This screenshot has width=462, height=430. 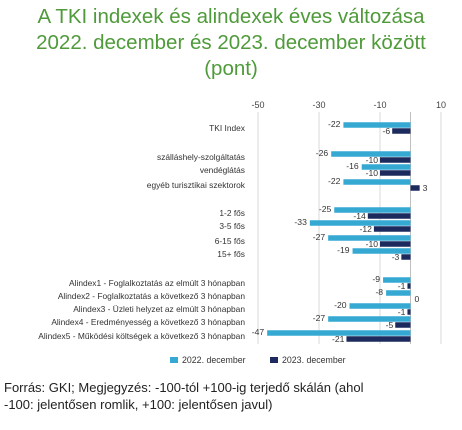 I want to click on data-label-2022: -16, so click(x=352, y=166).